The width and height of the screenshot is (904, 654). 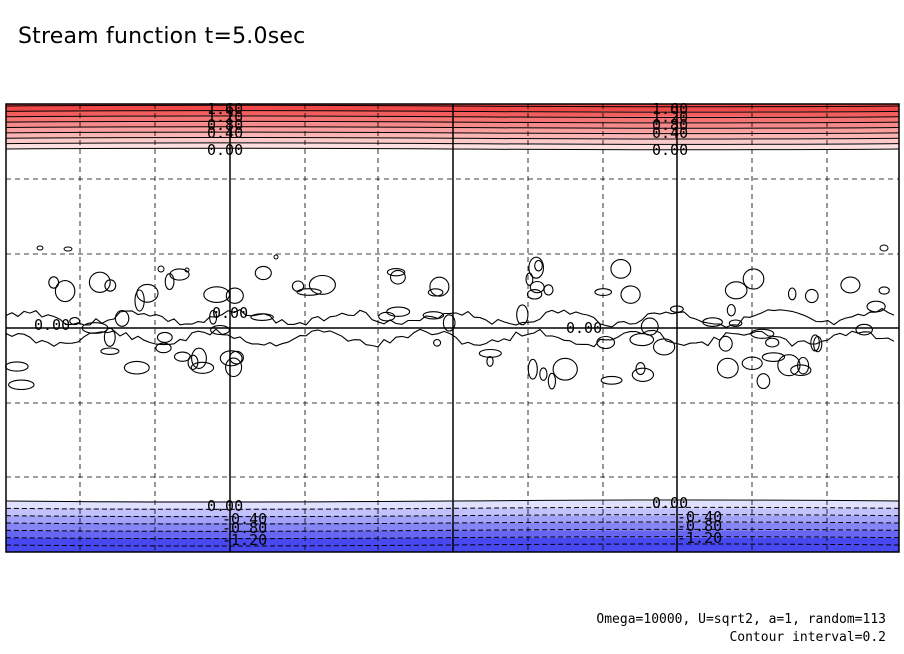 I want to click on bottom-contour-label: -0.80, so click(x=244, y=528).